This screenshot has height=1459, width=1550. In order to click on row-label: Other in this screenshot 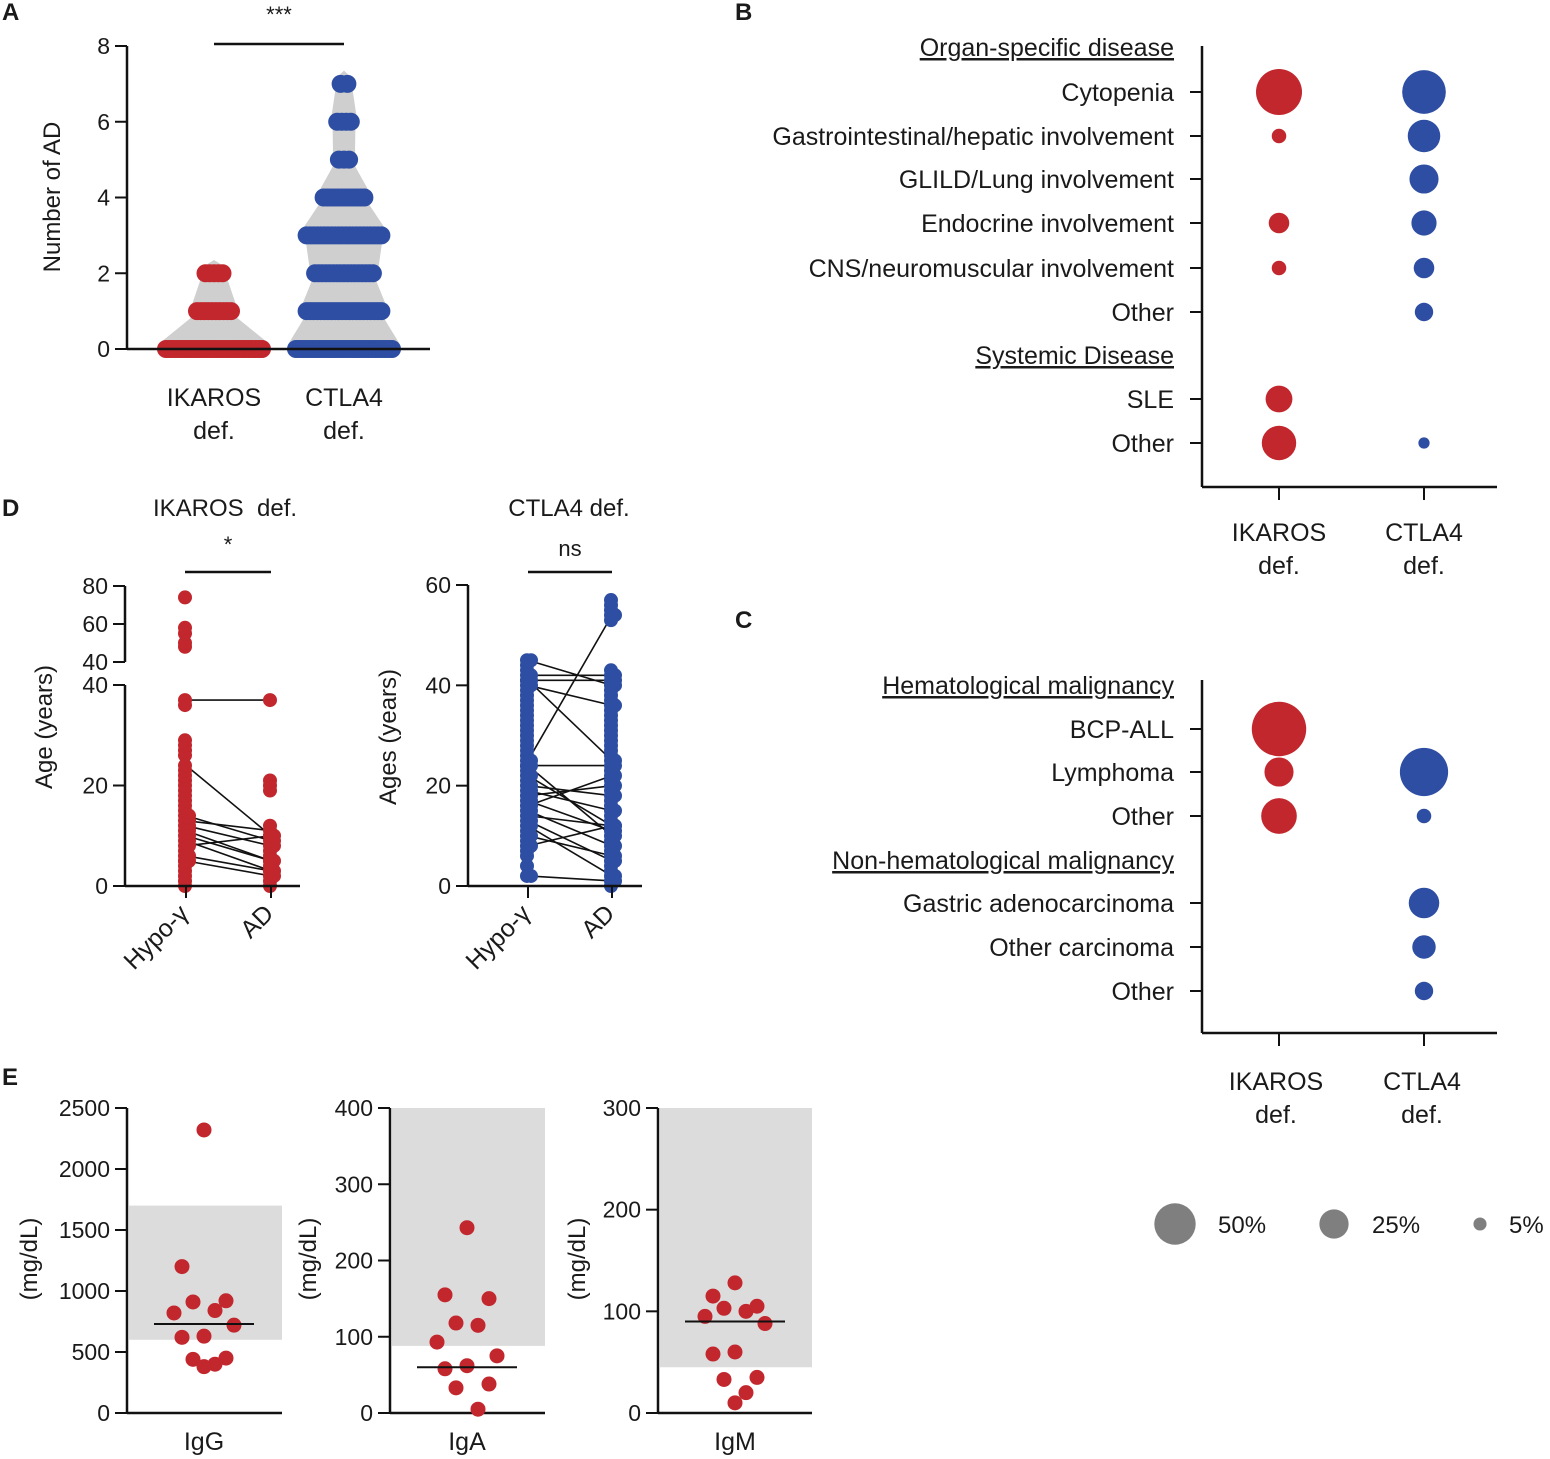, I will do `click(1142, 992)`.